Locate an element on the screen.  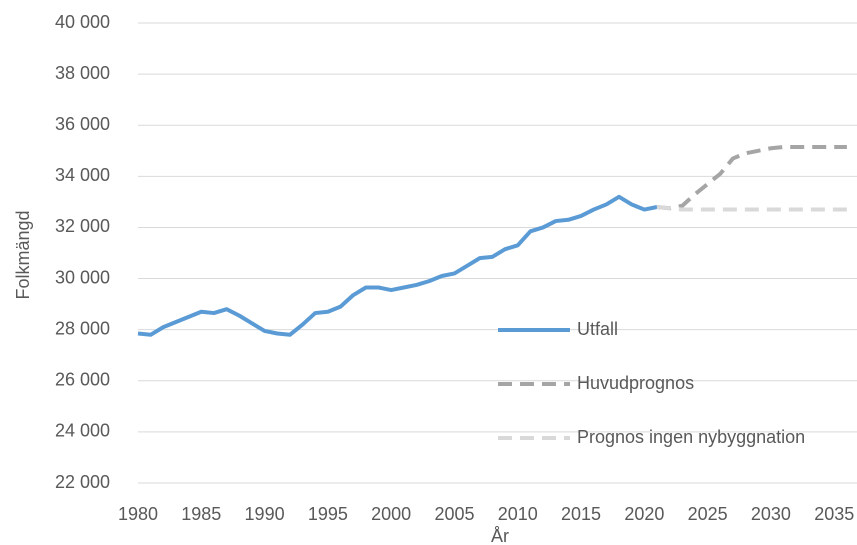
x-tick-label: 2015 is located at coordinates (581, 514).